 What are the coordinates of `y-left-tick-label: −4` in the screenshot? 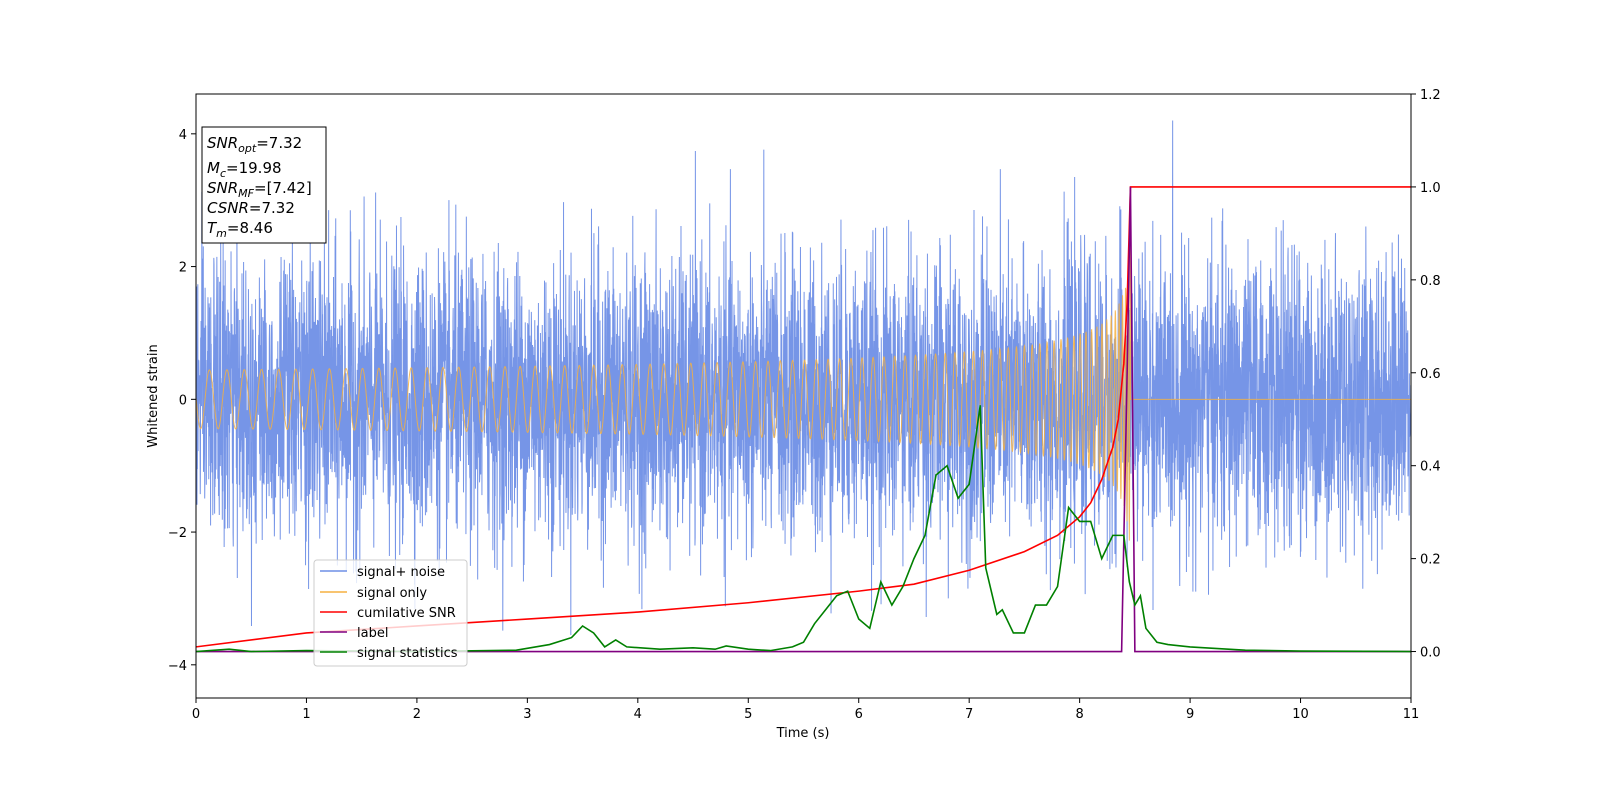 It's located at (177, 666).